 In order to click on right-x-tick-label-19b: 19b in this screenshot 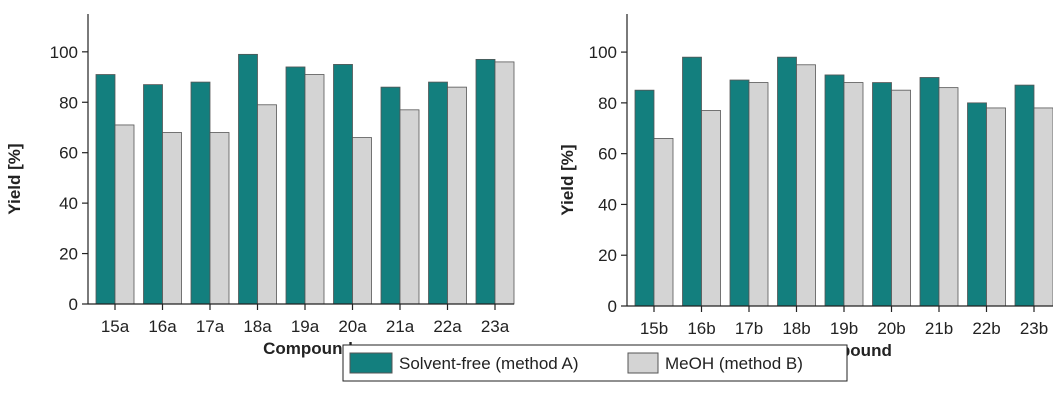, I will do `click(844, 328)`.